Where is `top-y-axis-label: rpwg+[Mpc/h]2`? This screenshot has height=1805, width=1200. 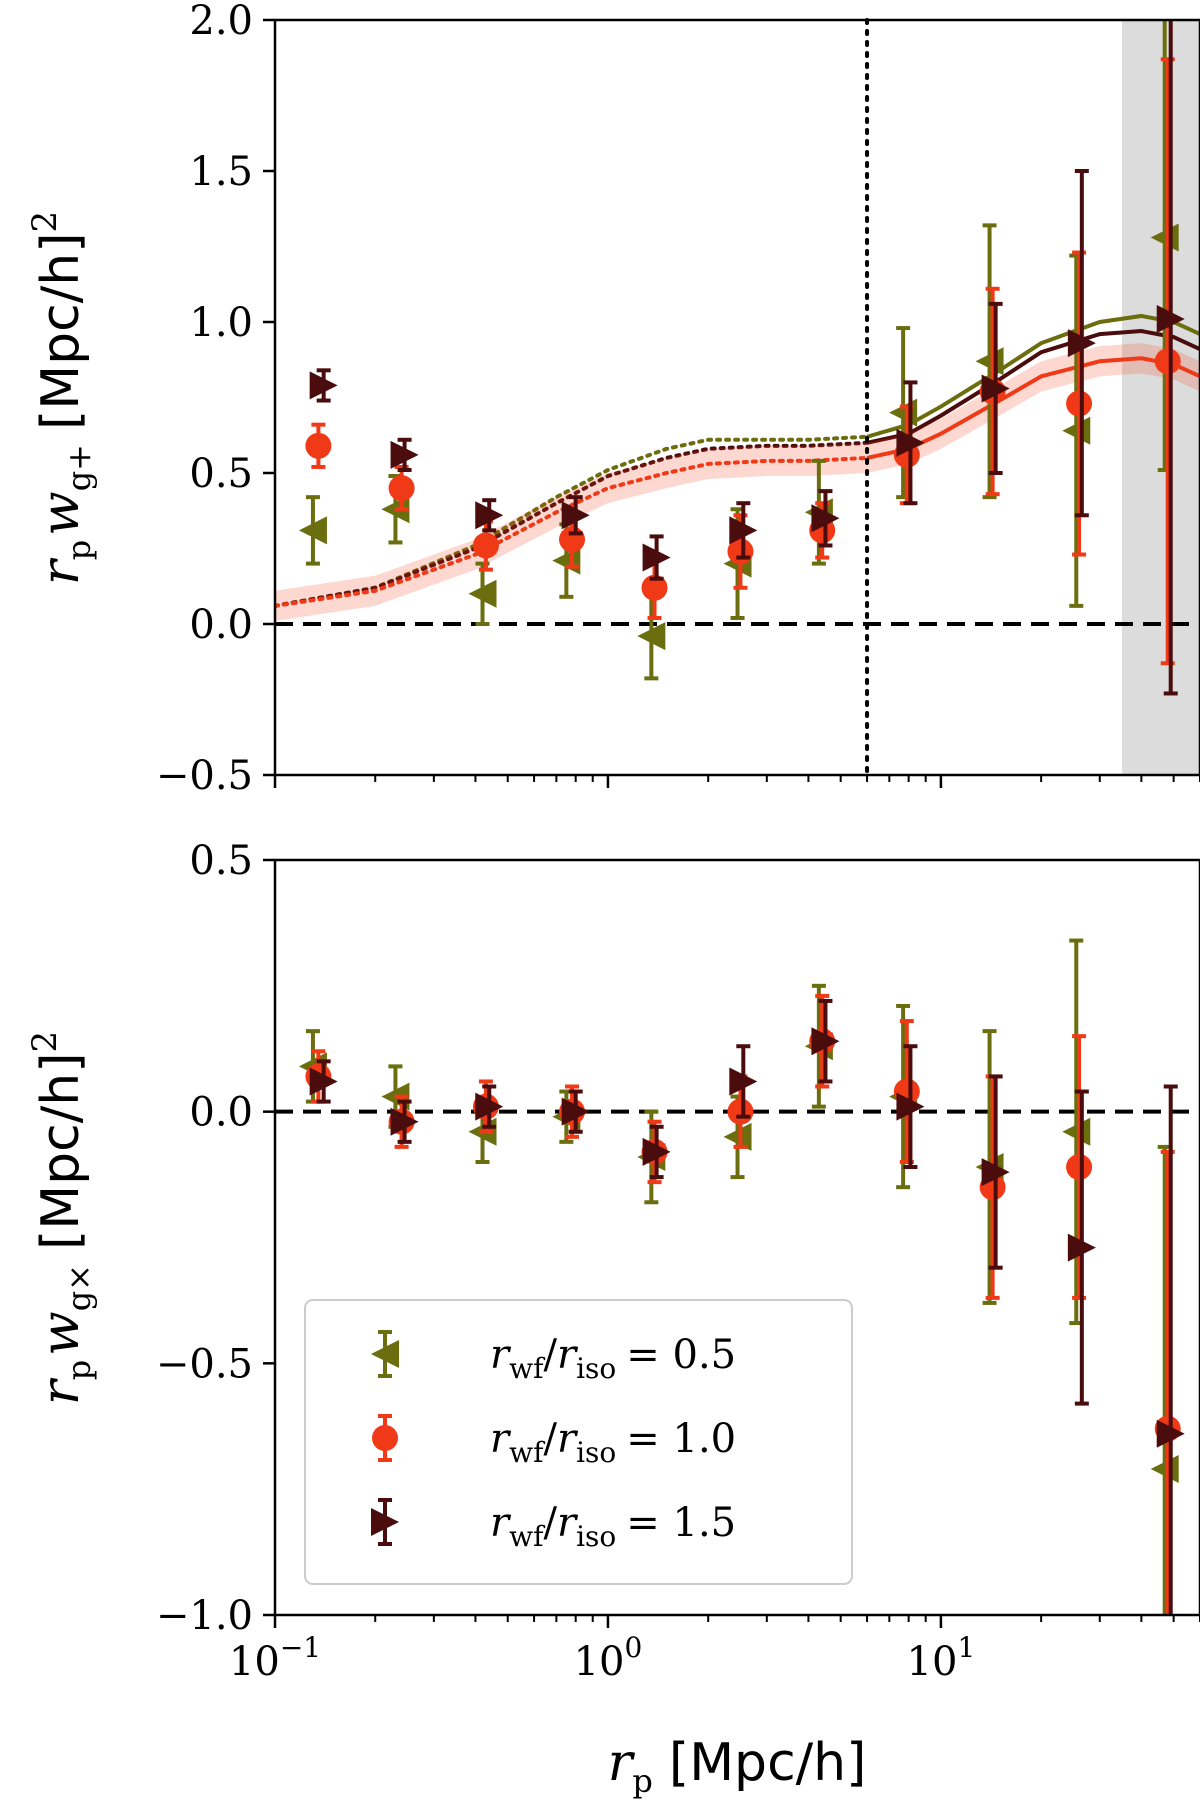 top-y-axis-label: rpwg+[Mpc/h]2 is located at coordinates (61, 398).